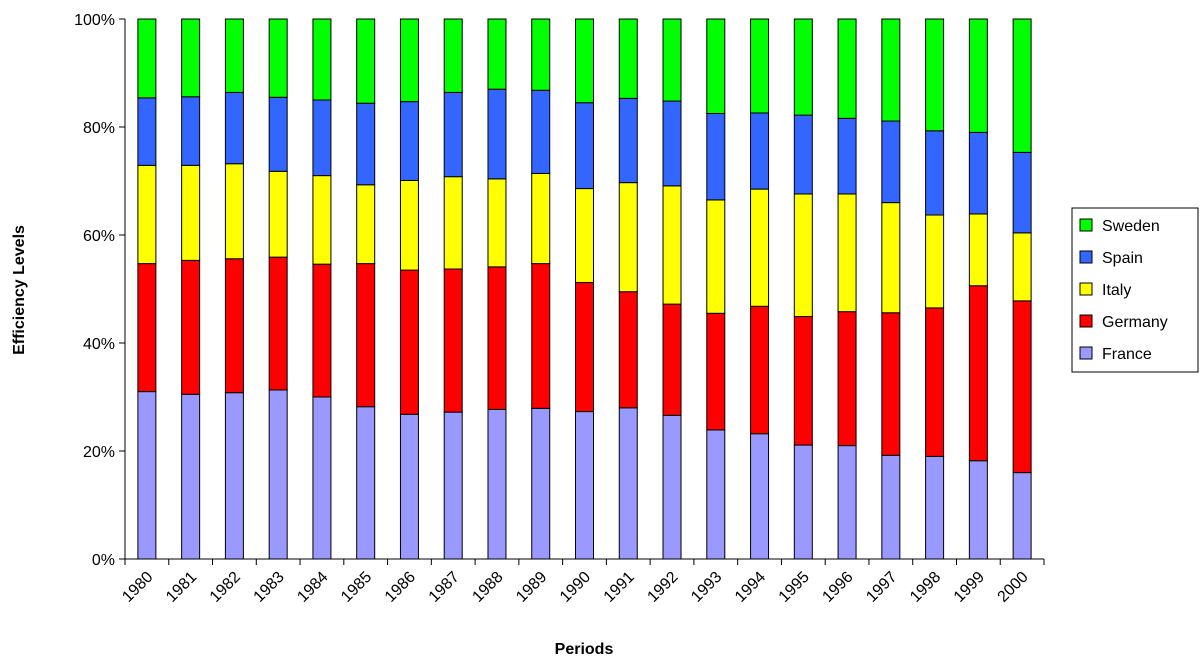 This screenshot has height=662, width=1204. I want to click on bar-france-1988, so click(497, 484).